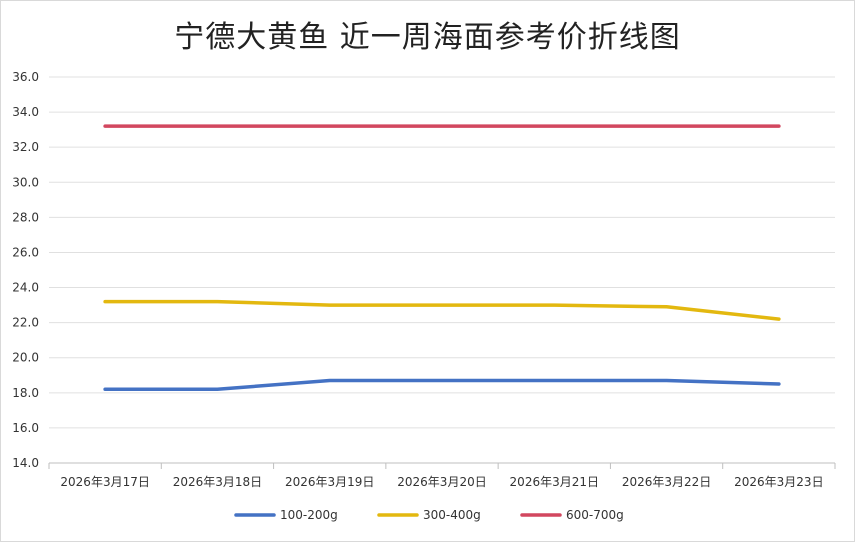  Describe the element at coordinates (25, 182) in the screenshot. I see `y-tick-label: 30.0` at that location.